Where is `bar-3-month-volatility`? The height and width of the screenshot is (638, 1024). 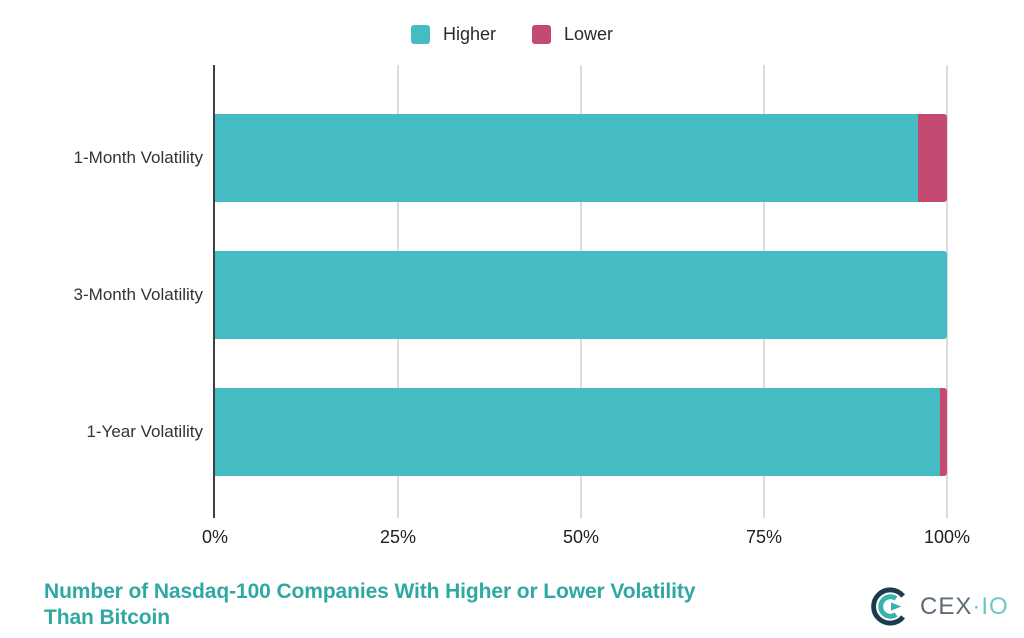
bar-3-month-volatility is located at coordinates (581, 295).